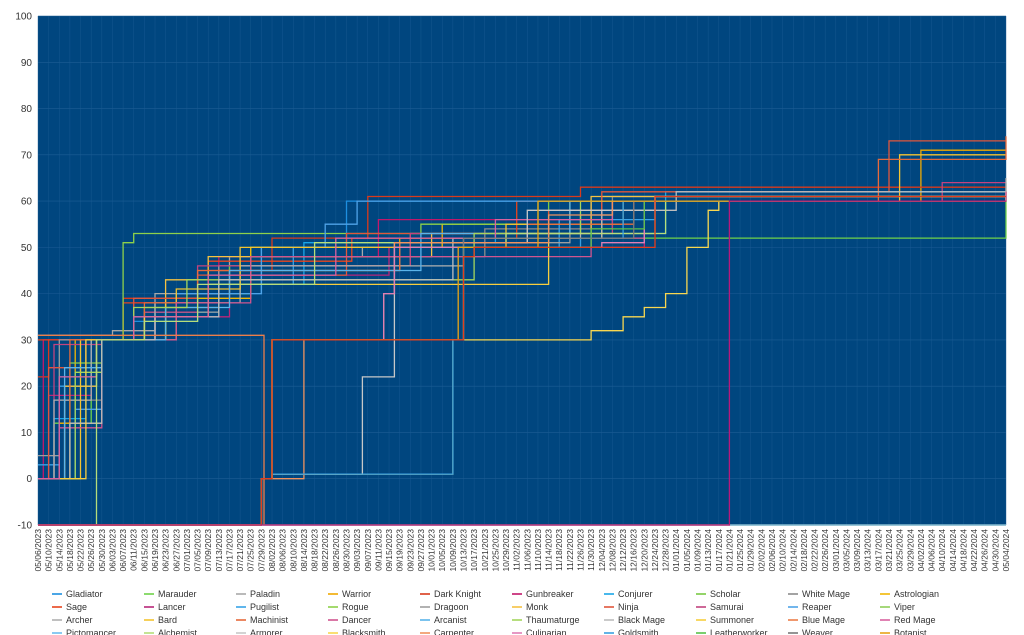 The width and height of the screenshot is (1024, 635). What do you see at coordinates (76, 607) in the screenshot?
I see `legend-label: Sage` at bounding box center [76, 607].